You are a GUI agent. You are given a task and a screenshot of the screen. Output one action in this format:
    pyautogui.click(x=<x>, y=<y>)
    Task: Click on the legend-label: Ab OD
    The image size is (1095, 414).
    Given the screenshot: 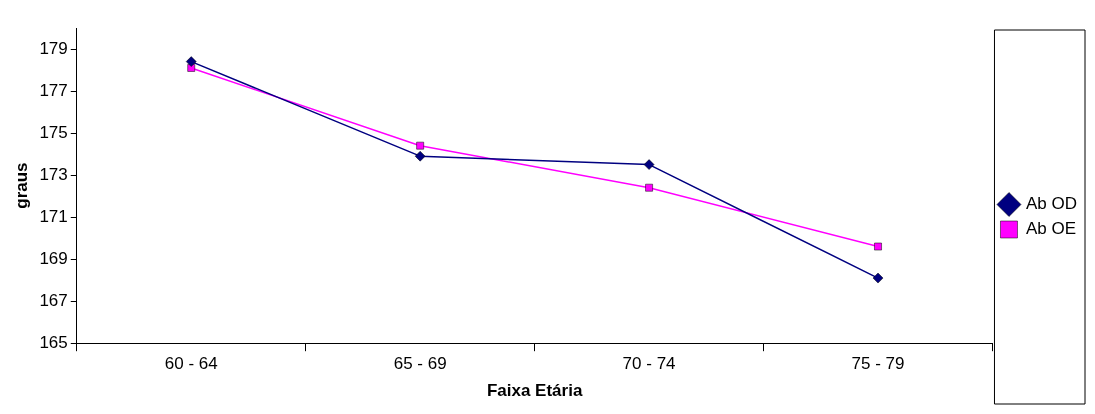 What is the action you would take?
    pyautogui.click(x=1051, y=204)
    